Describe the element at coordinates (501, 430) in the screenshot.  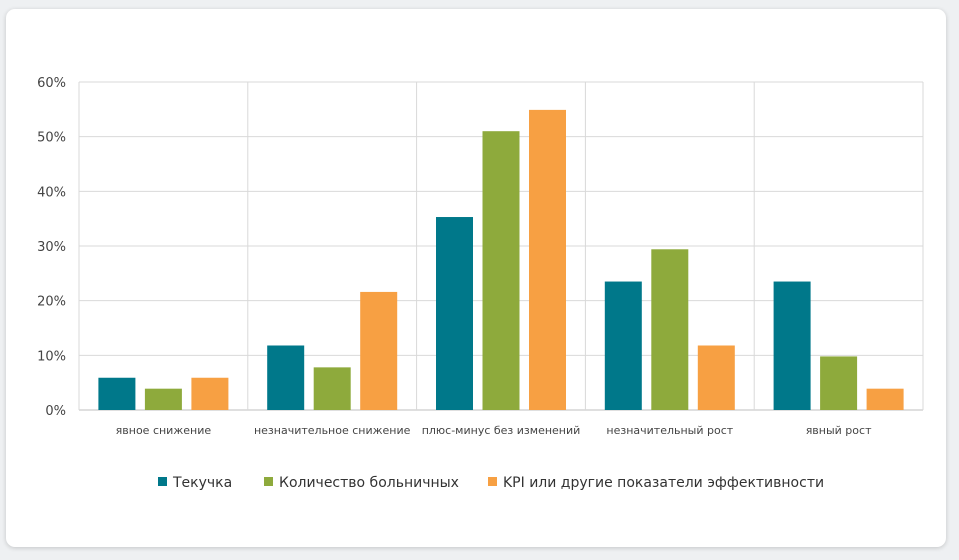
I see `x-category-label: плюс-минус без изменений` at that location.